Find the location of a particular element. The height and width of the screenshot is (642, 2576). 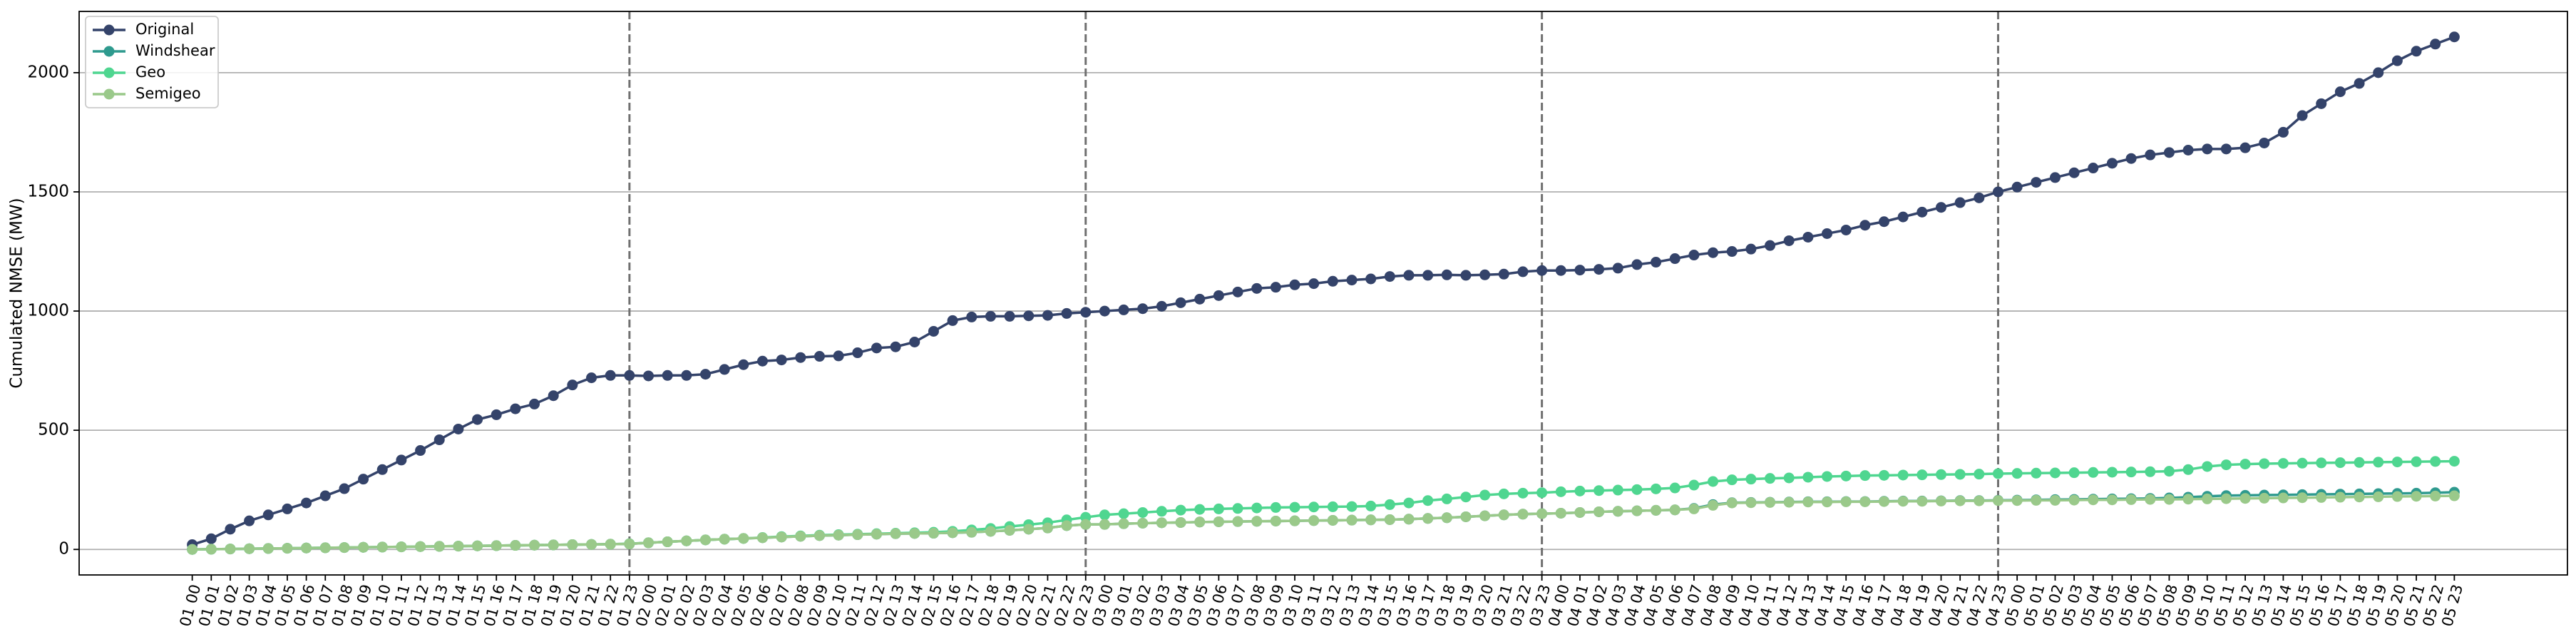

legend-label: Semigeo is located at coordinates (168, 93).